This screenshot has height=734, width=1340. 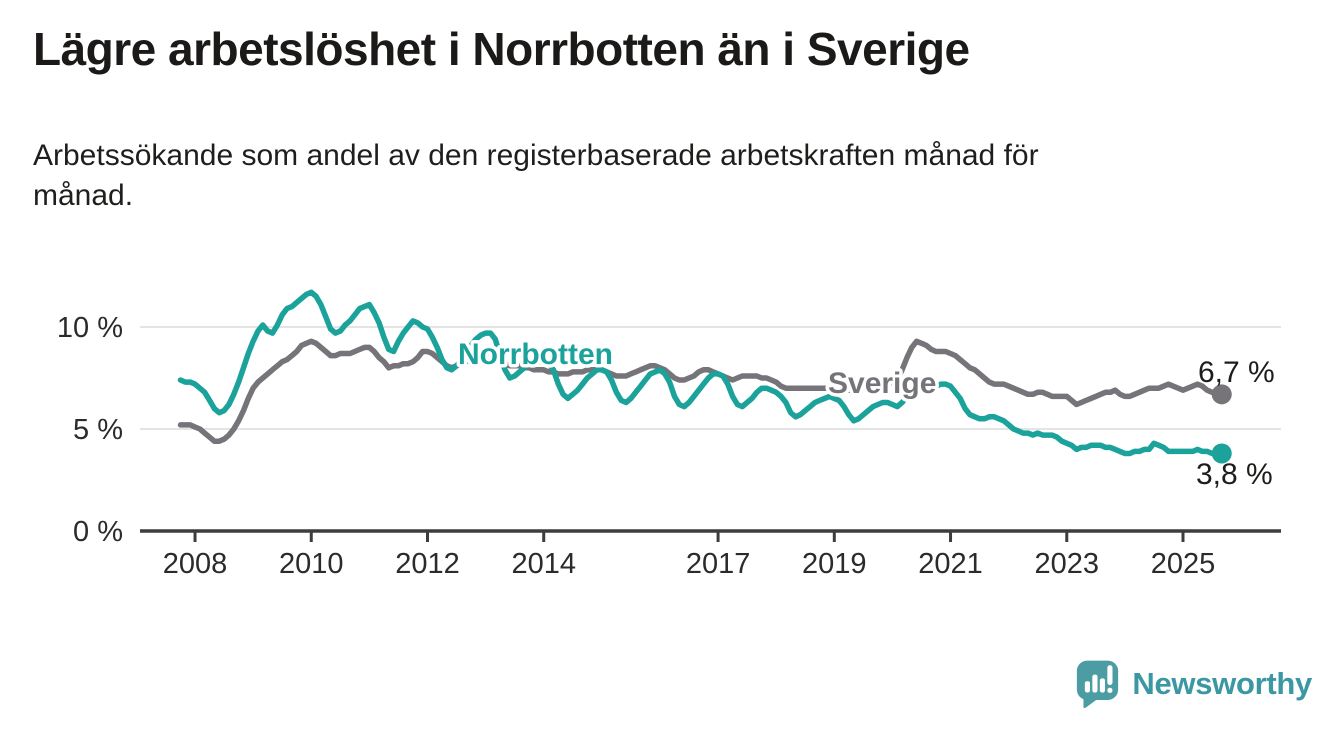 What do you see at coordinates (427, 564) in the screenshot?
I see `x-label-2012: 2012` at bounding box center [427, 564].